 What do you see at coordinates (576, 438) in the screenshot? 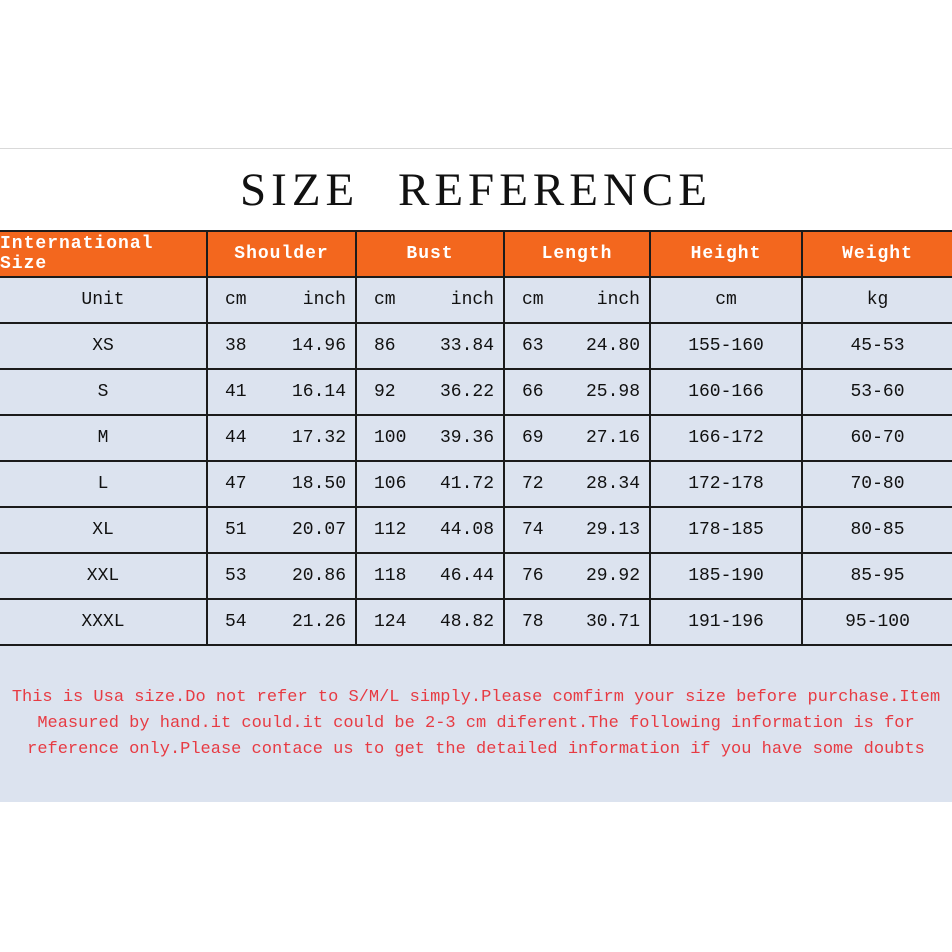
I see `length-values: 69 27.16` at bounding box center [576, 438].